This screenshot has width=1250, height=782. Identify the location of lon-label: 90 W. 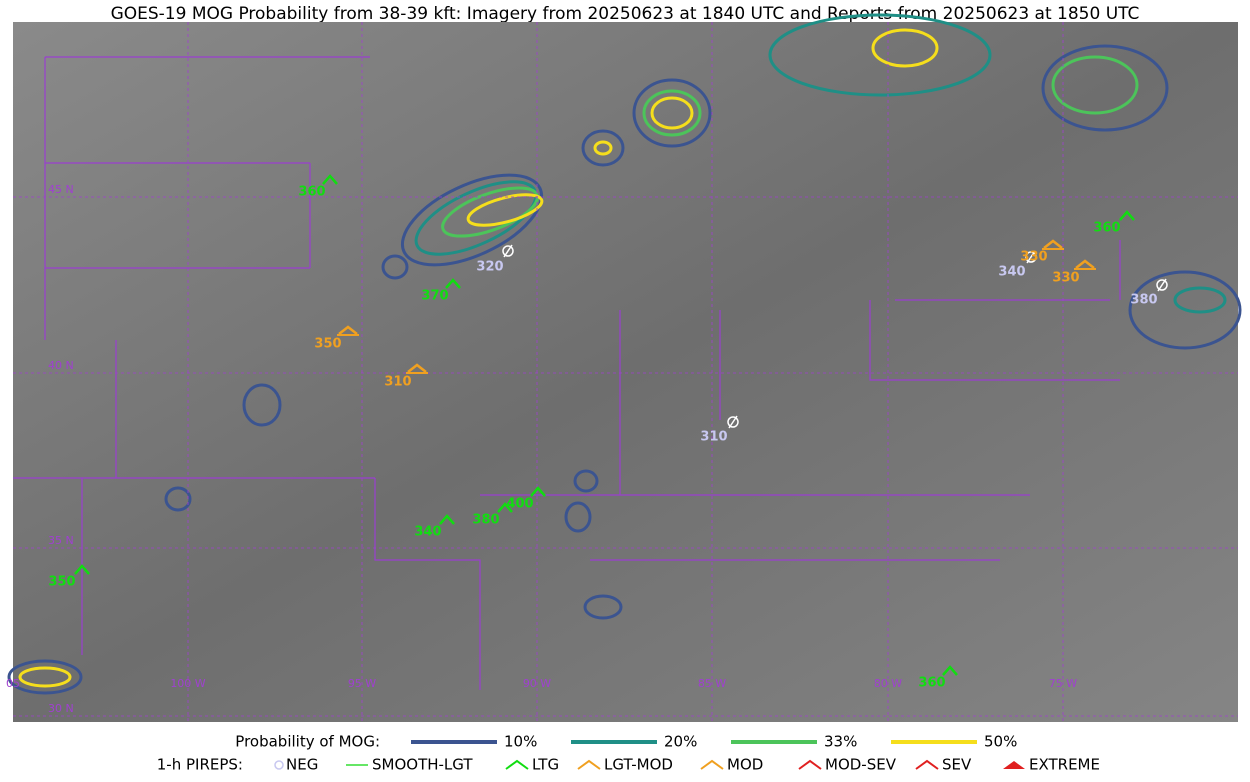
(537, 683).